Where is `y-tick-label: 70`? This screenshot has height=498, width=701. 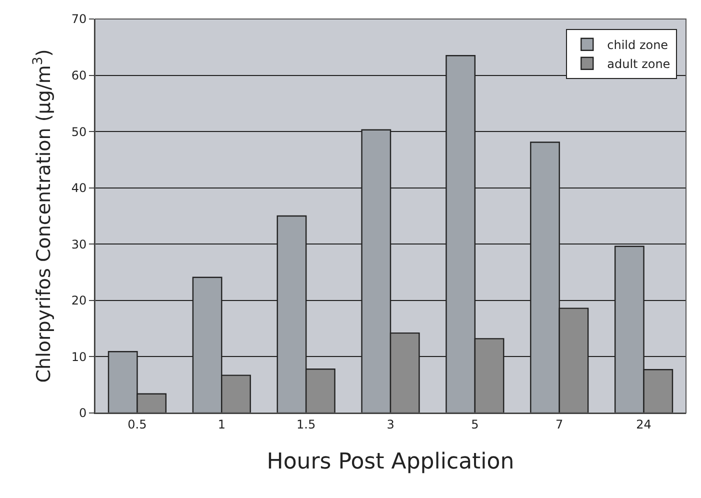 y-tick-label: 70 is located at coordinates (79, 19).